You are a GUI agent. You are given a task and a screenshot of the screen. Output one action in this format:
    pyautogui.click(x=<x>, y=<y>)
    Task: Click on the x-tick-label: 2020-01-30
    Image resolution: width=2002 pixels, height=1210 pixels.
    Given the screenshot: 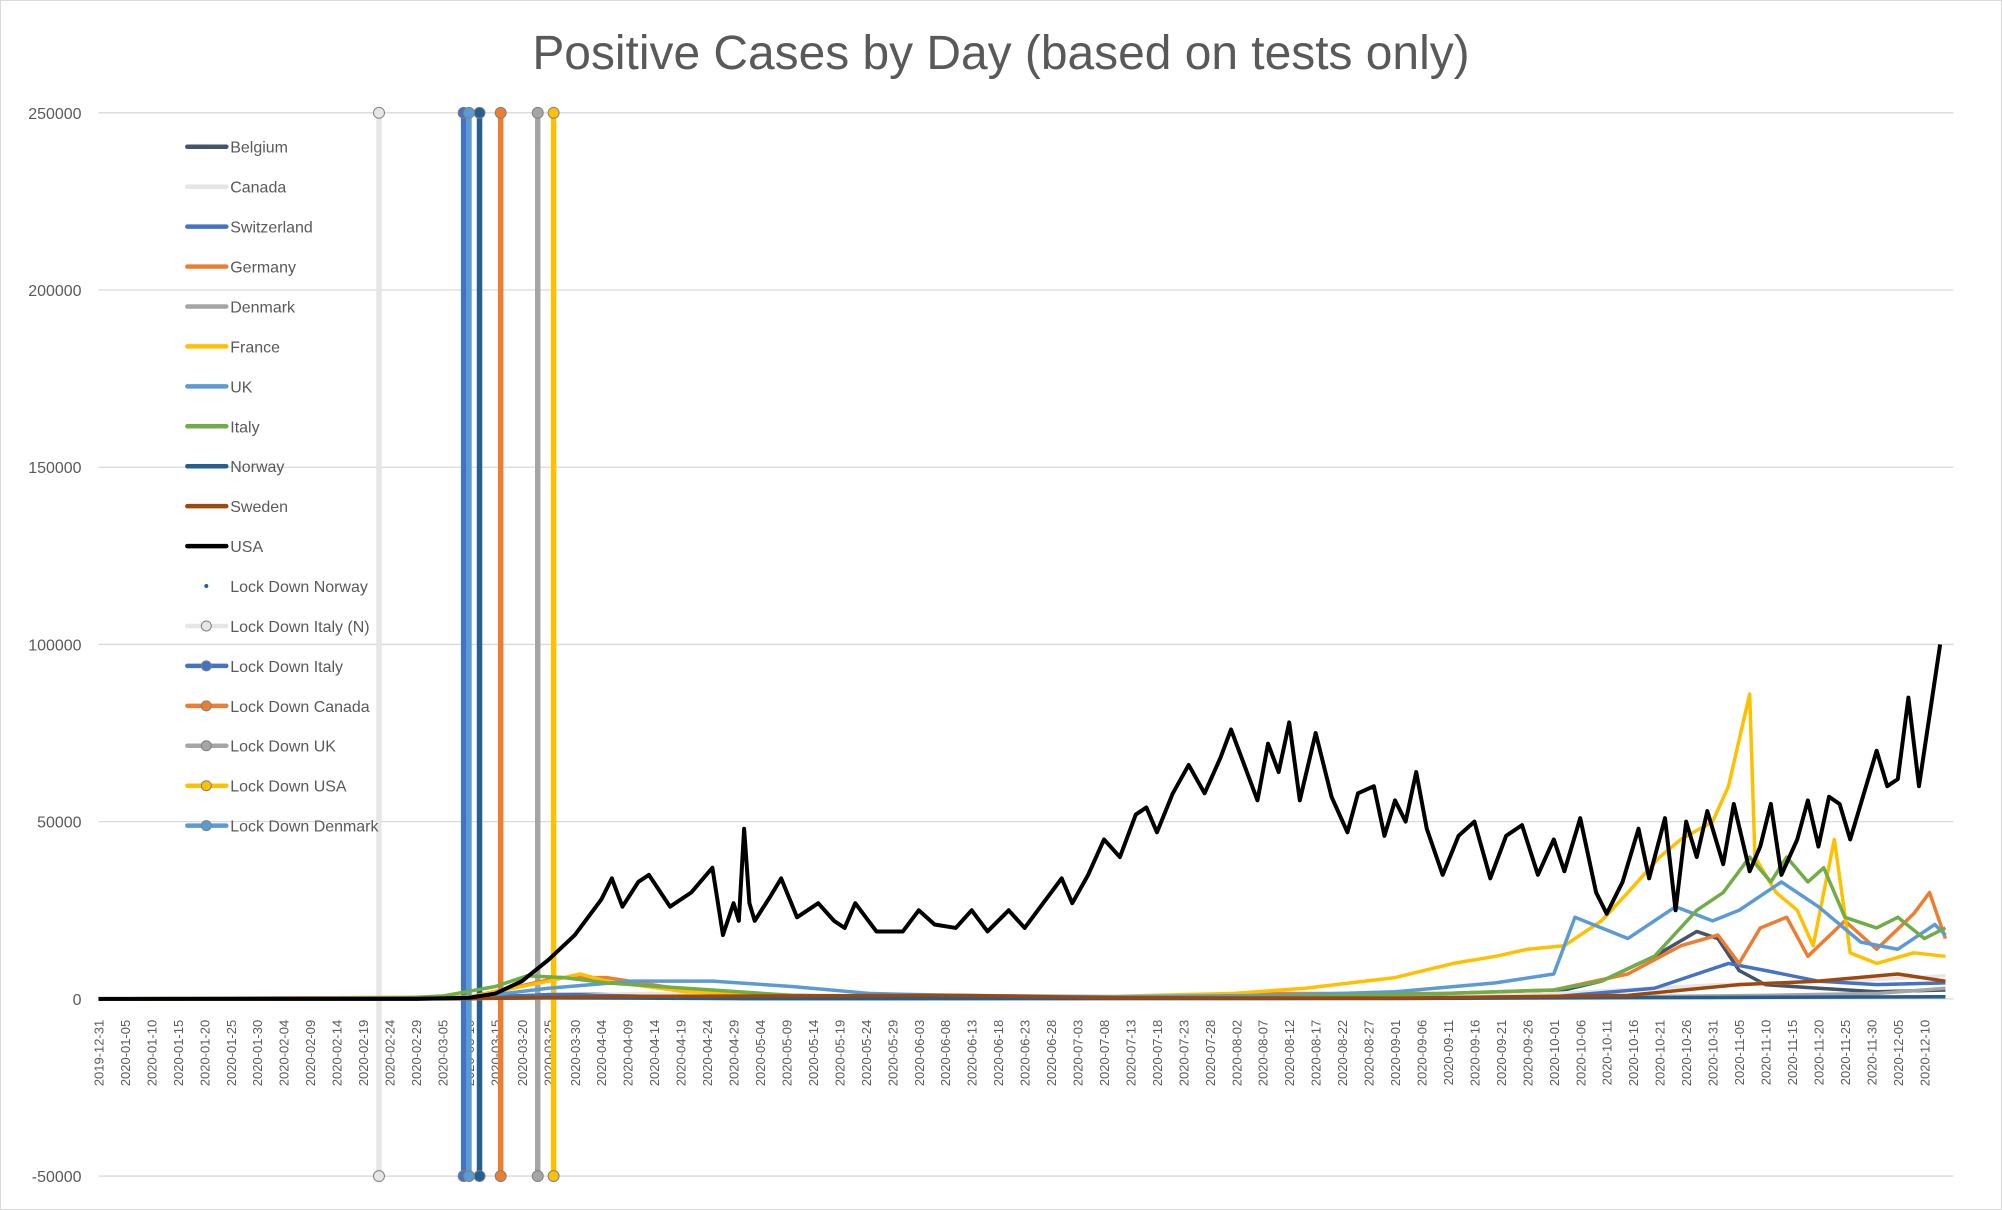 What is the action you would take?
    pyautogui.click(x=257, y=1053)
    